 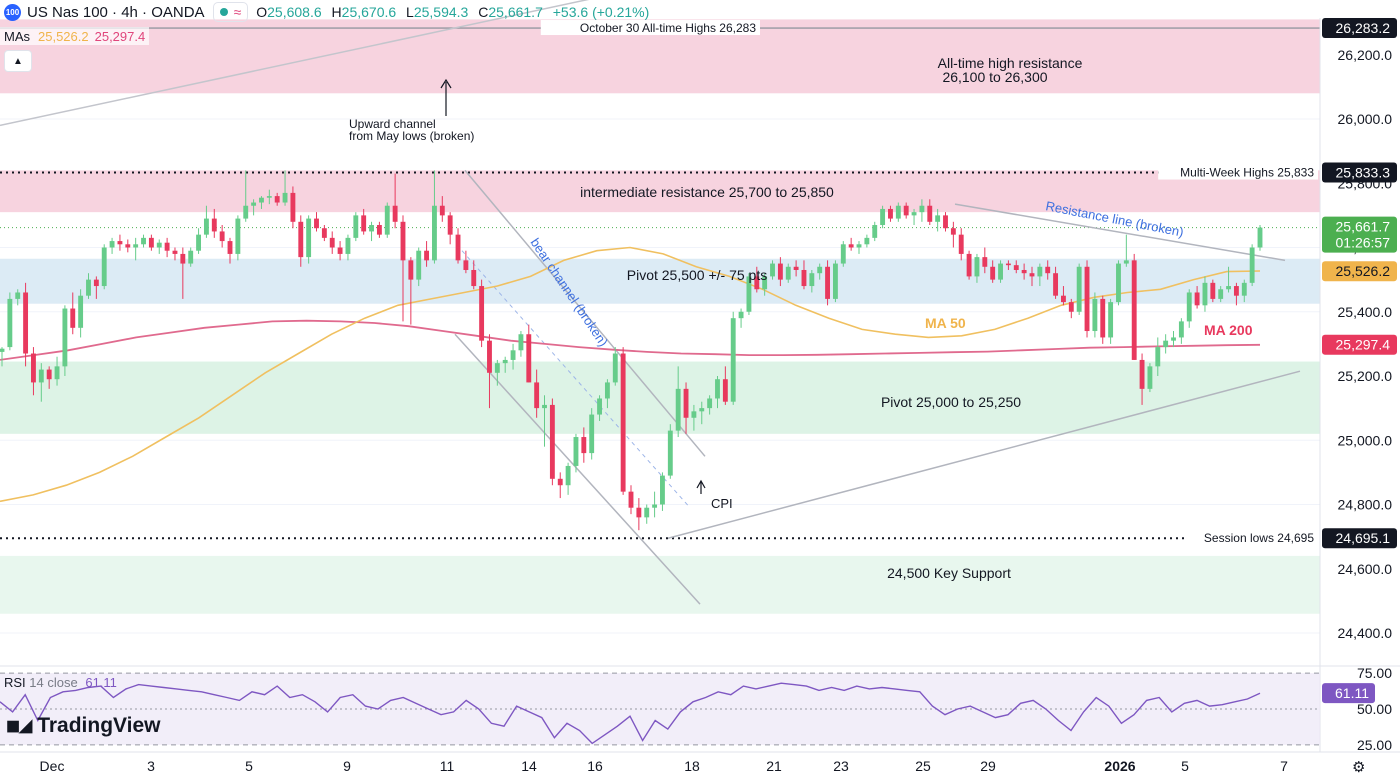 I want to click on x-tick-label: 25, so click(x=923, y=766).